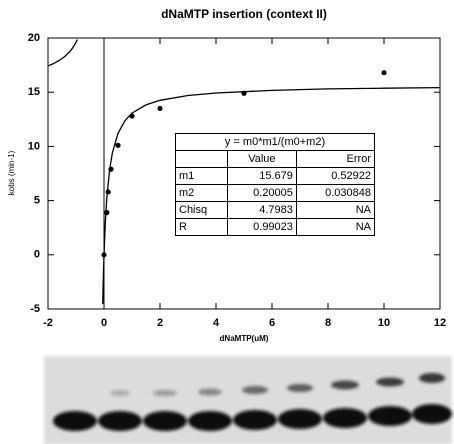 This screenshot has height=444, width=454. What do you see at coordinates (328, 323) in the screenshot?
I see `x-tick-label: 8` at bounding box center [328, 323].